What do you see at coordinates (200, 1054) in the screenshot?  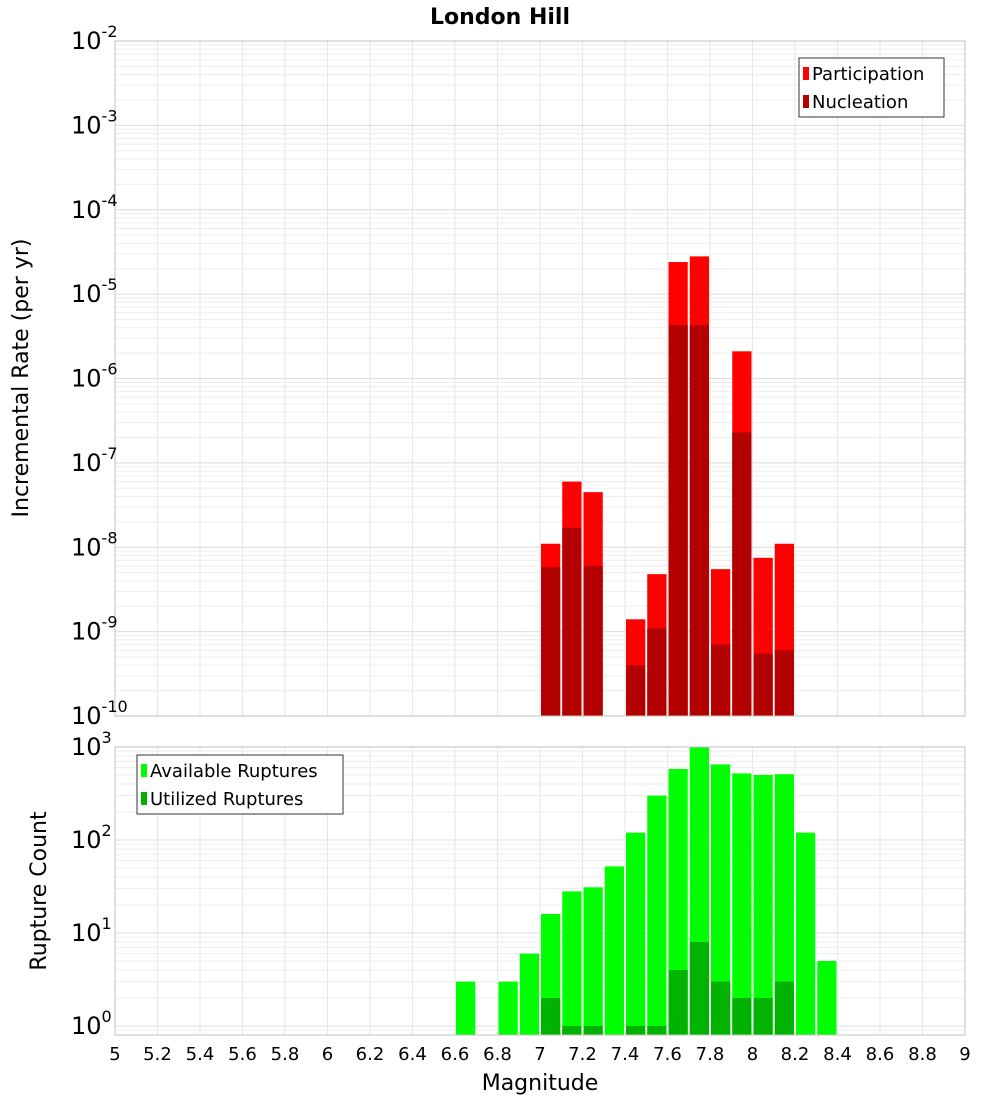 I see `x-tick-label: 5.4` at bounding box center [200, 1054].